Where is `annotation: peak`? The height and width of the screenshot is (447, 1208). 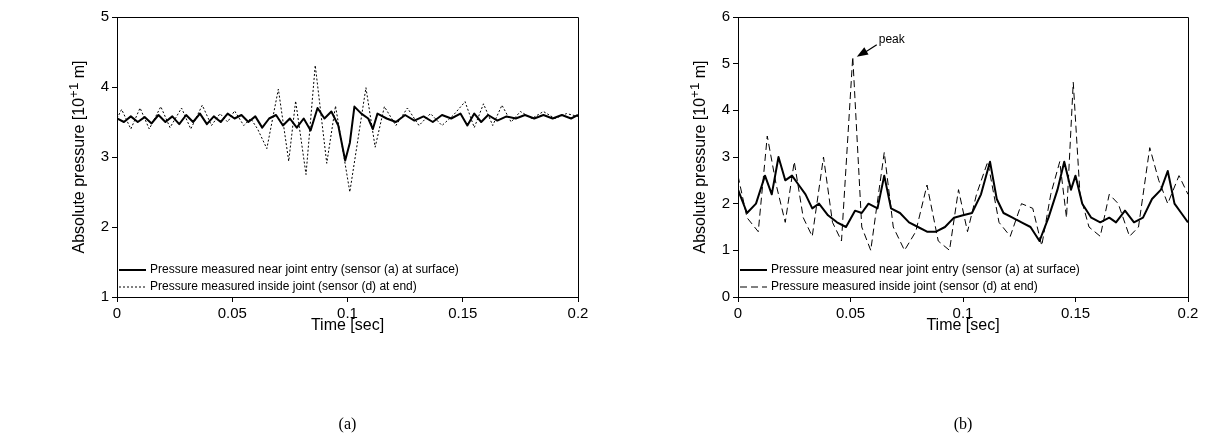 annotation: peak is located at coordinates (892, 38).